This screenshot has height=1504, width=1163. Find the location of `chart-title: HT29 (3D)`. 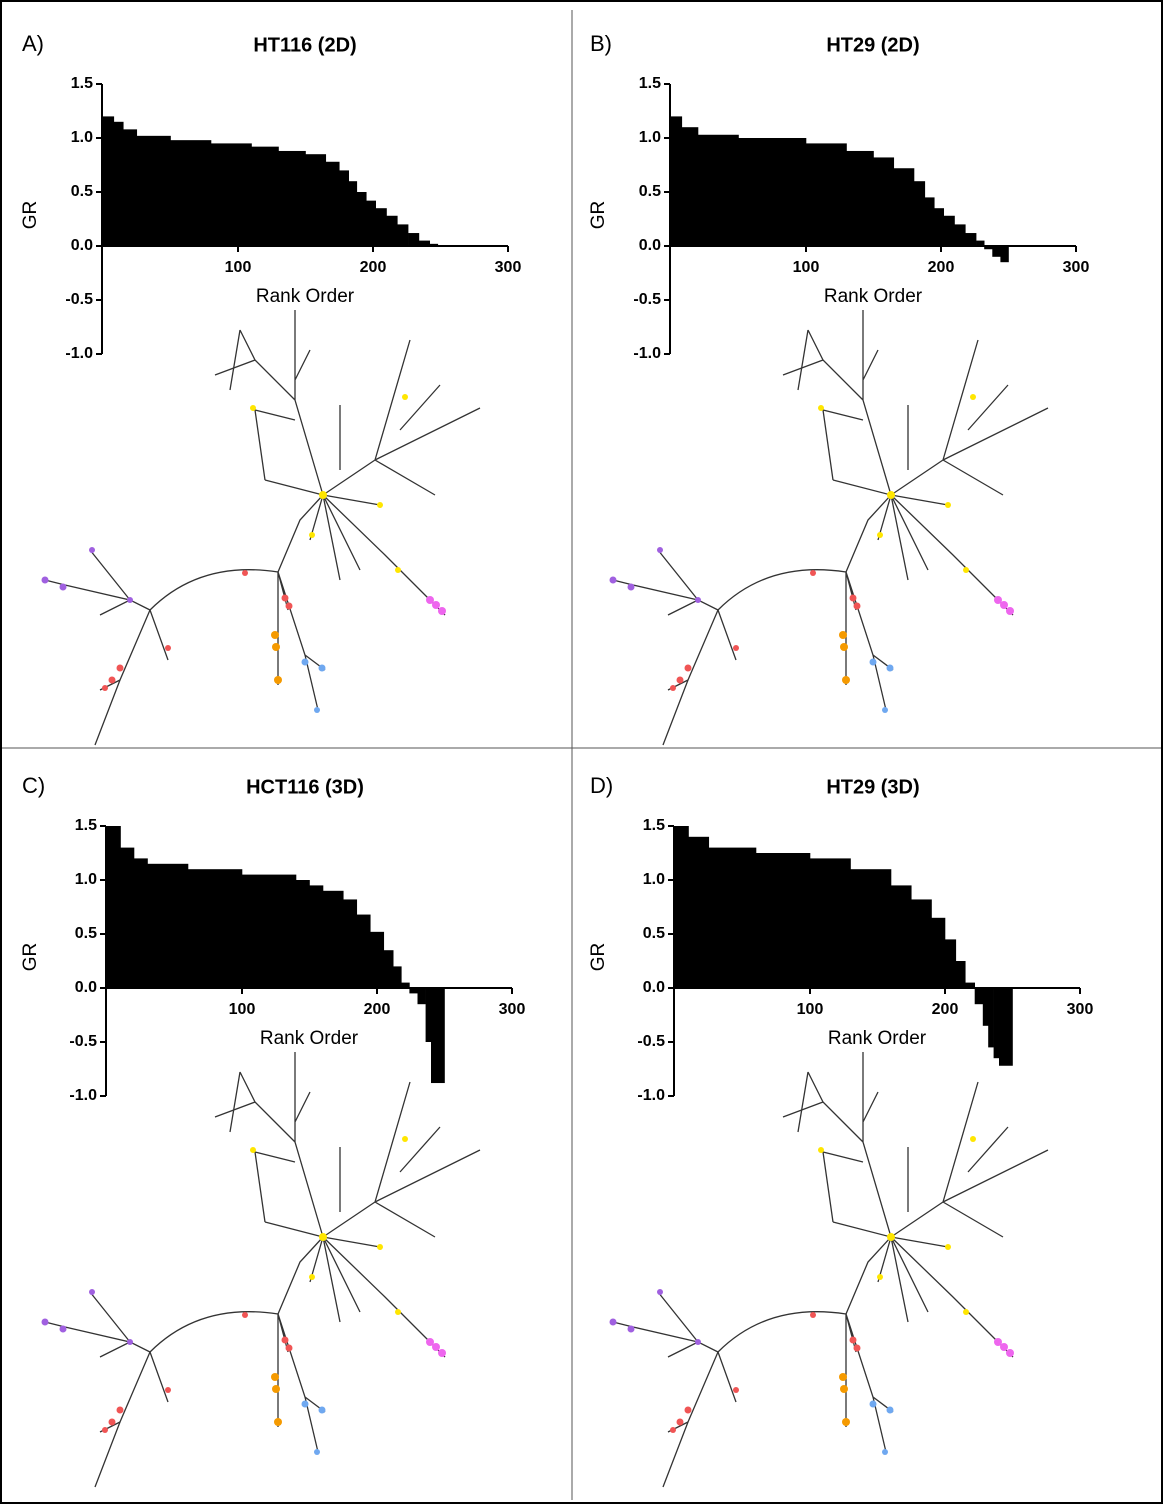

chart-title: HT29 (3D) is located at coordinates (872, 787).